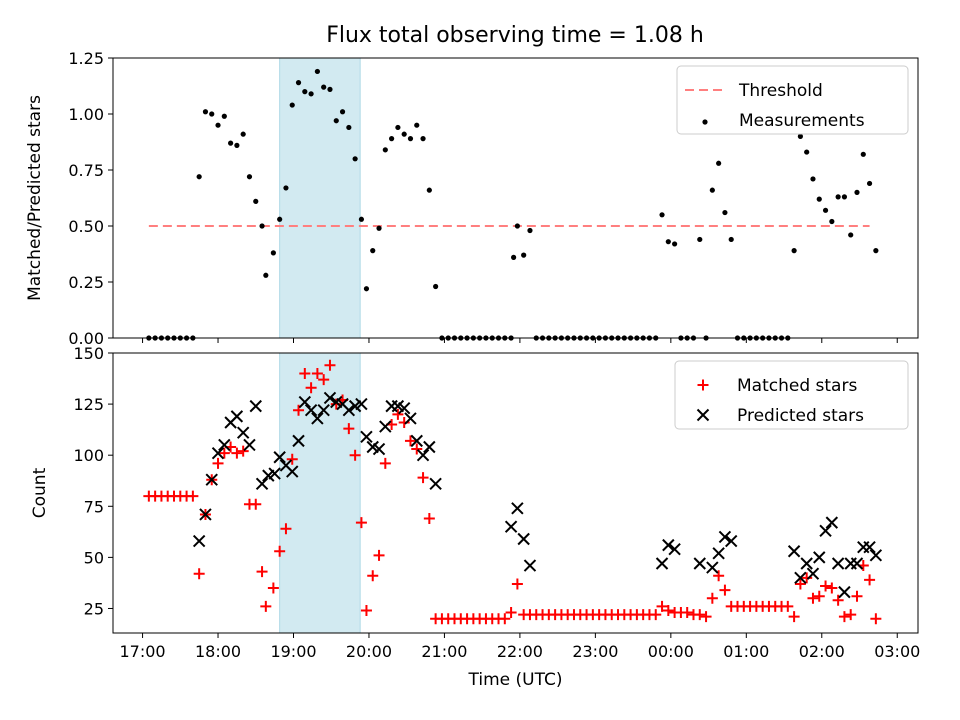 This screenshot has width=960, height=720. I want to click on x-axis-label: Time (UTC), so click(515, 680).